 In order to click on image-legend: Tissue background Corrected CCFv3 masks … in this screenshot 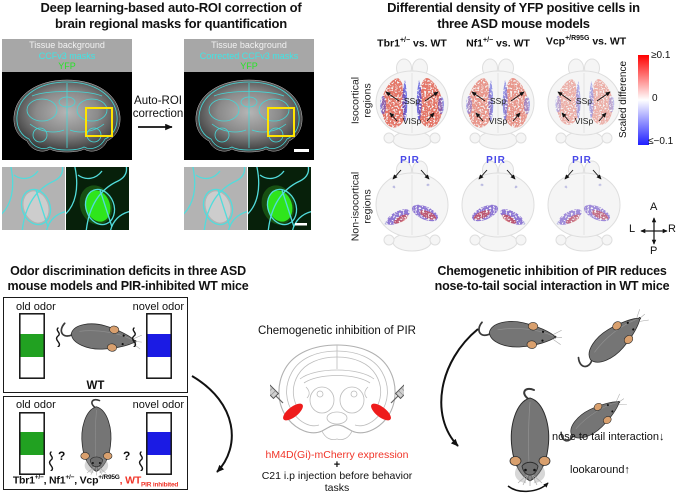, I will do `click(249, 55)`.